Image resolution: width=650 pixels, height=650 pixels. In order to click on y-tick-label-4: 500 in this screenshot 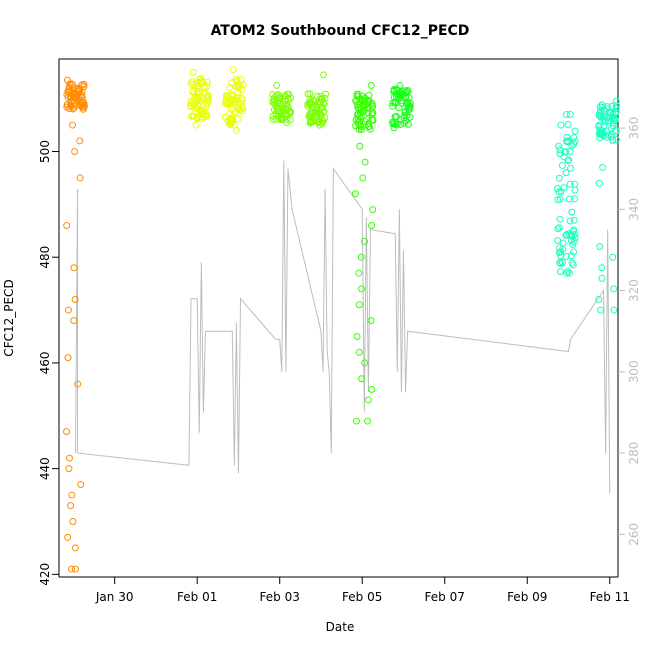, I will do `click(45, 151)`.